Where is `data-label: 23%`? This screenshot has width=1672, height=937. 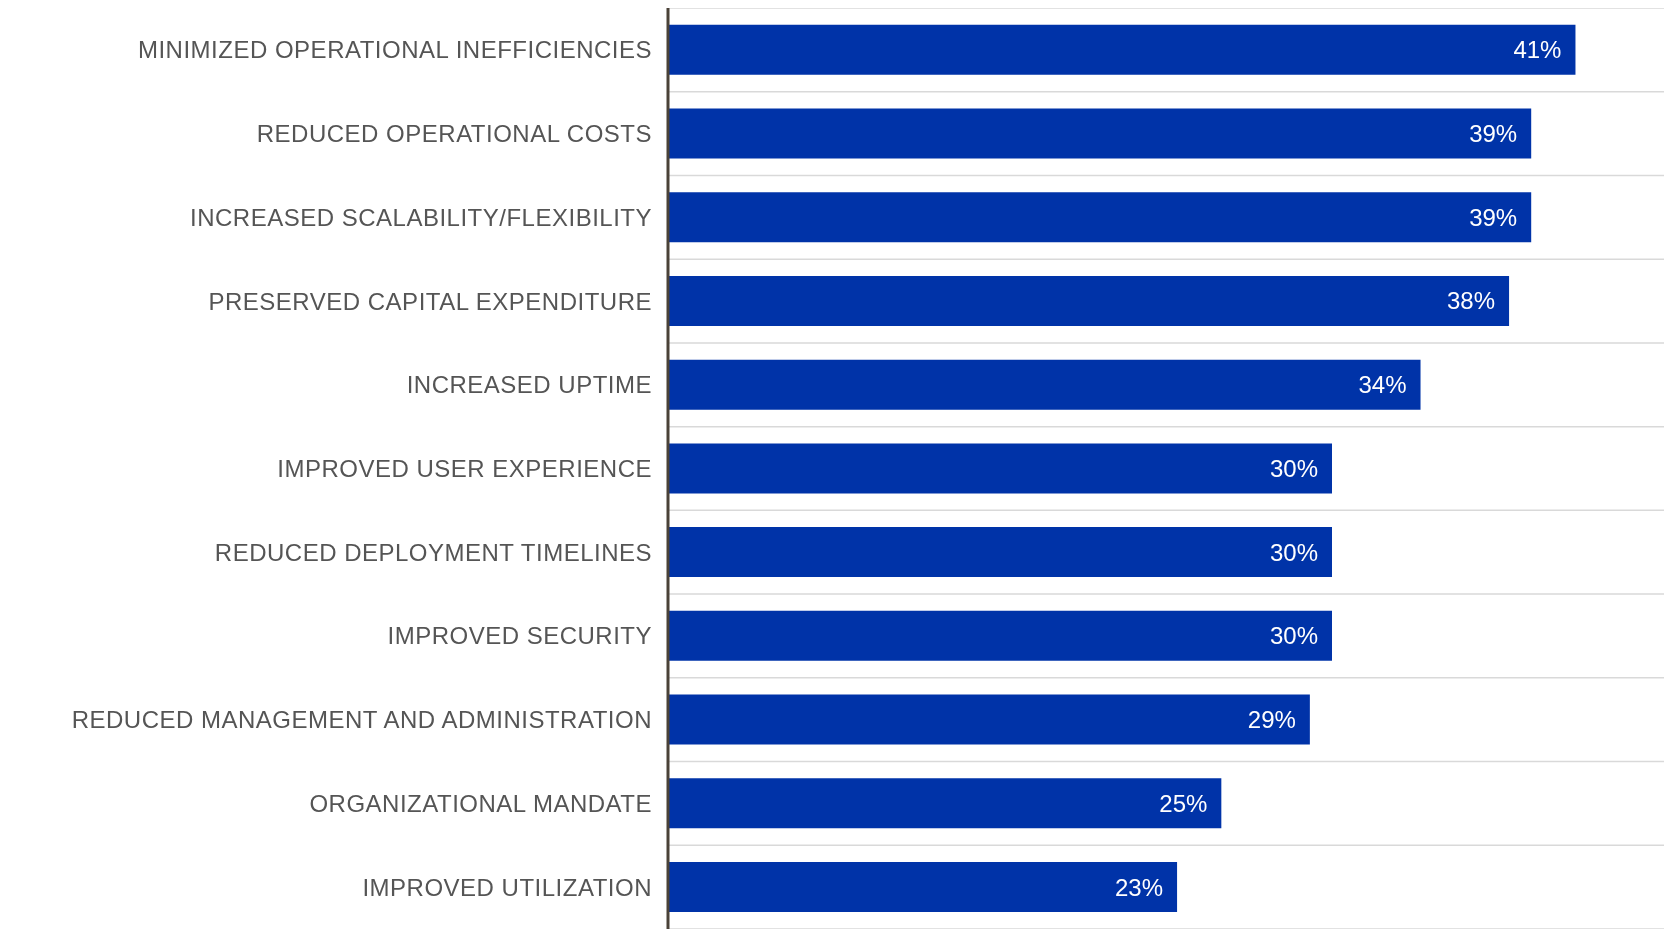 data-label: 23% is located at coordinates (1139, 887).